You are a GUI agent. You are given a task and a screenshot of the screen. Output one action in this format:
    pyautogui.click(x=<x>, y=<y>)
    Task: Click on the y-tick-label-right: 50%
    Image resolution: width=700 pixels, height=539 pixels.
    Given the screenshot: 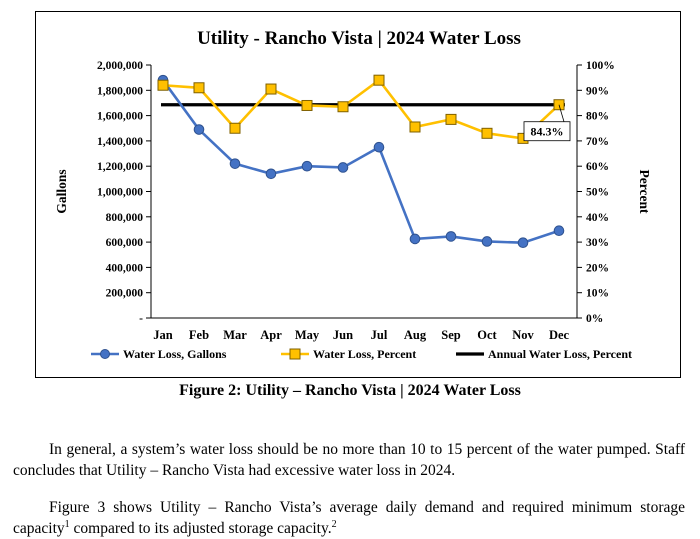 What is the action you would take?
    pyautogui.click(x=597, y=193)
    